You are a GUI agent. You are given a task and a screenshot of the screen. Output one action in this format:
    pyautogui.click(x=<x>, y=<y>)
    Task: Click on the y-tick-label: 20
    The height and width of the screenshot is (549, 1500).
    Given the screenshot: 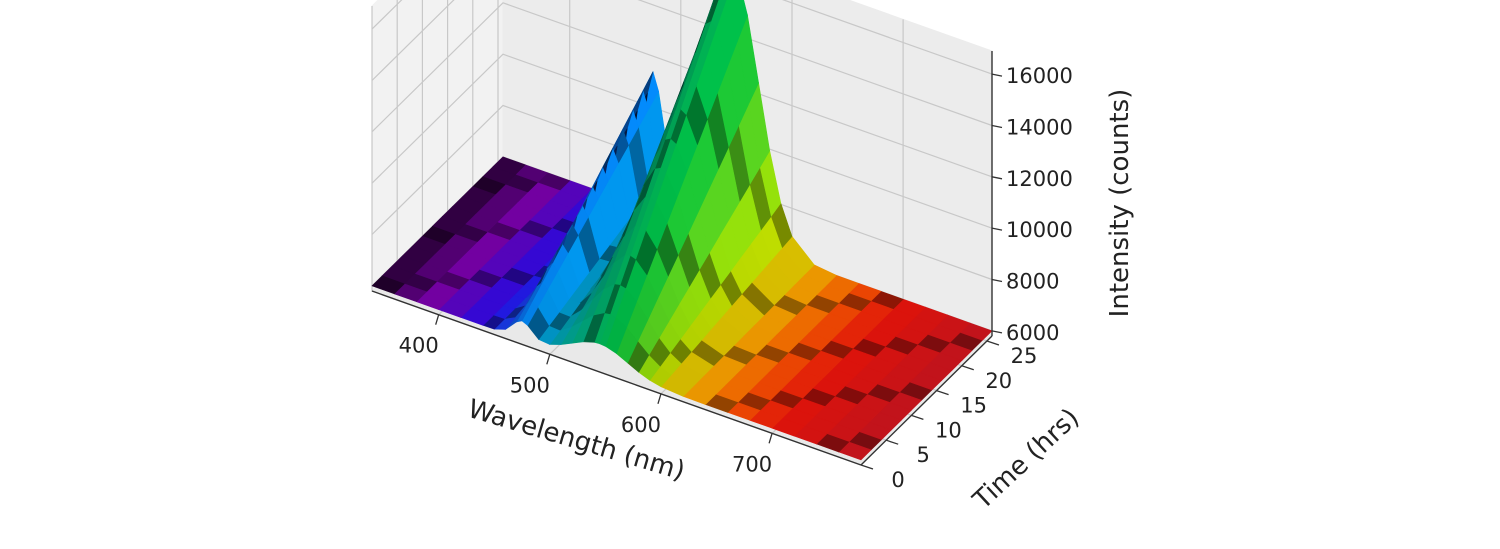 What is the action you would take?
    pyautogui.click(x=998, y=381)
    